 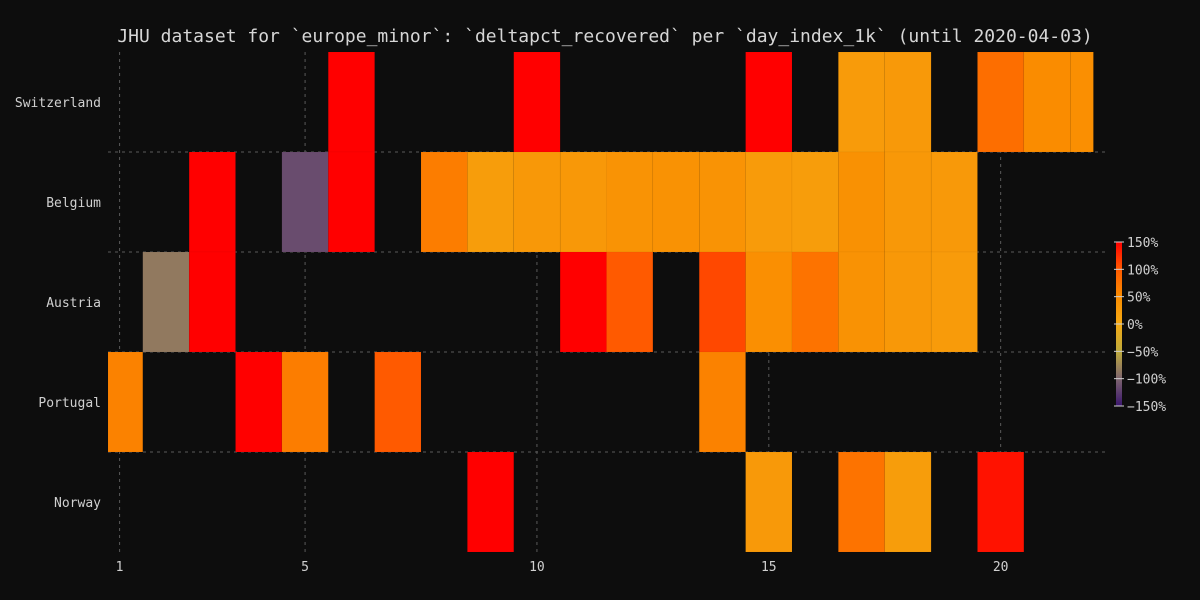 What do you see at coordinates (1135, 325) in the screenshot?
I see `colorbar-tick-label: 0%` at bounding box center [1135, 325].